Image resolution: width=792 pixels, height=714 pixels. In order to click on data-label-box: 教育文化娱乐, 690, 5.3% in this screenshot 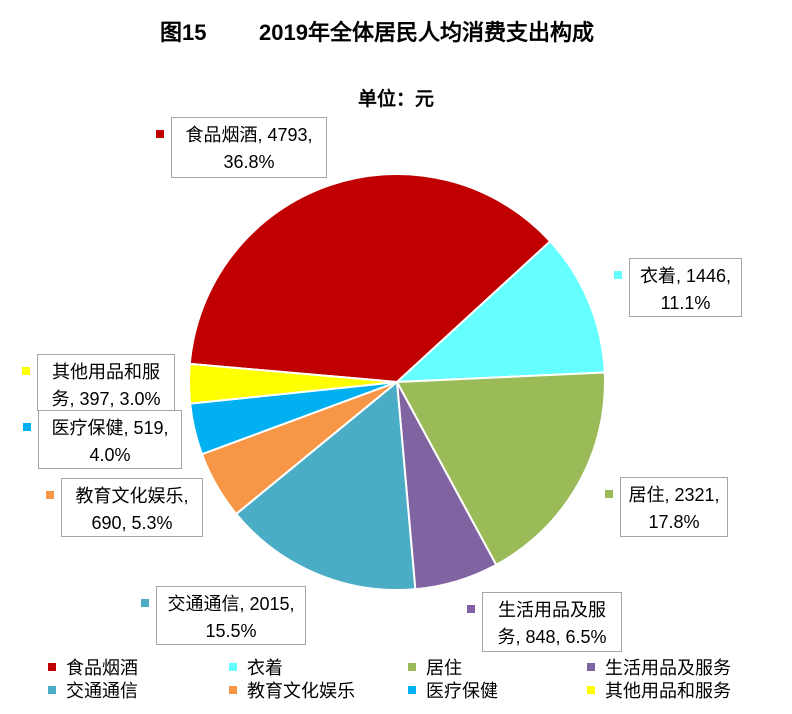, I will do `click(132, 507)`.